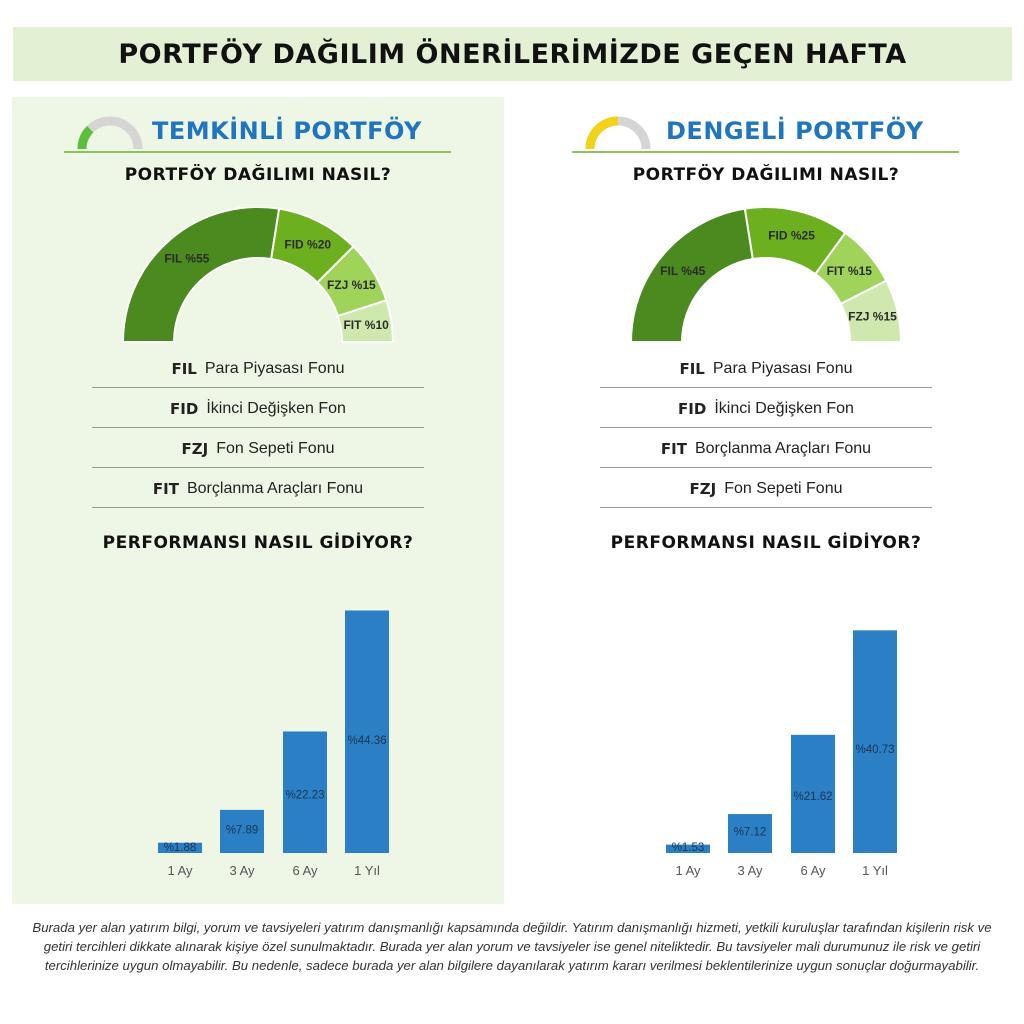 The width and height of the screenshot is (1024, 1024). Describe the element at coordinates (874, 750) in the screenshot. I see `bar-value-label: %40.73` at that location.